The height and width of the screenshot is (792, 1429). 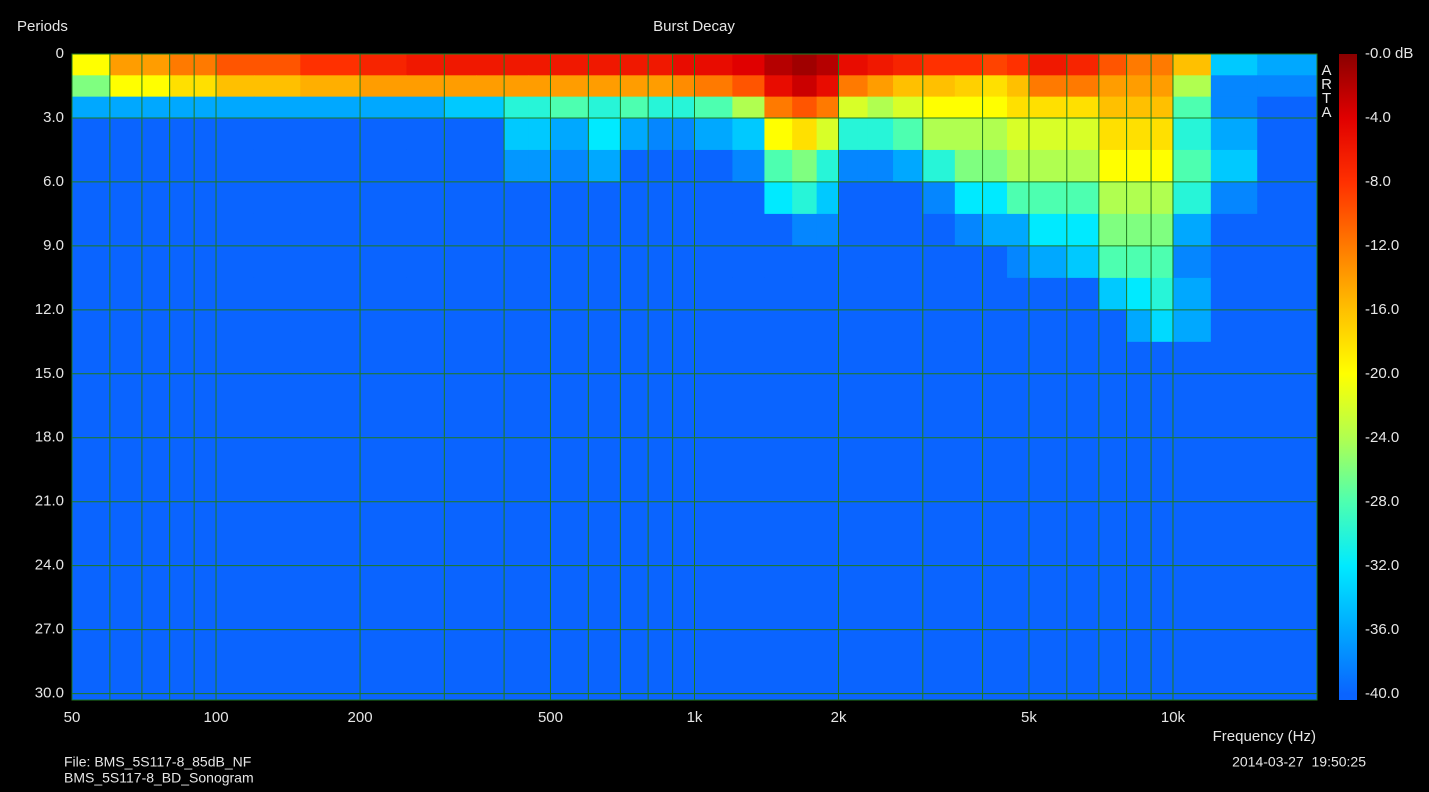 What do you see at coordinates (1389, 53) in the screenshot?
I see `colorbar-tick-label: -0.0 dB` at bounding box center [1389, 53].